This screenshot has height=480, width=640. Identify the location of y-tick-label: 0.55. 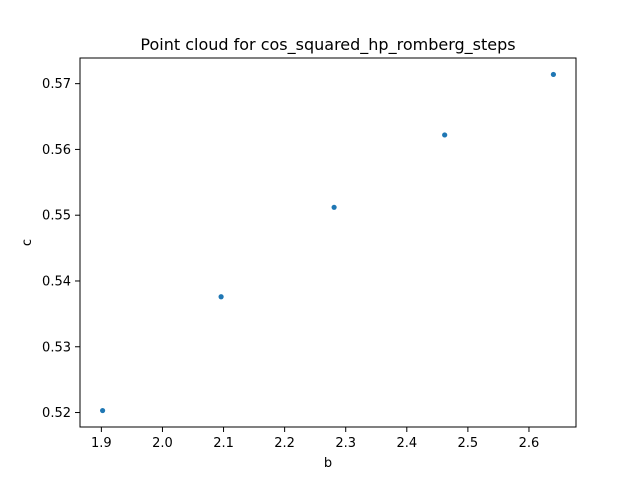
(56, 216).